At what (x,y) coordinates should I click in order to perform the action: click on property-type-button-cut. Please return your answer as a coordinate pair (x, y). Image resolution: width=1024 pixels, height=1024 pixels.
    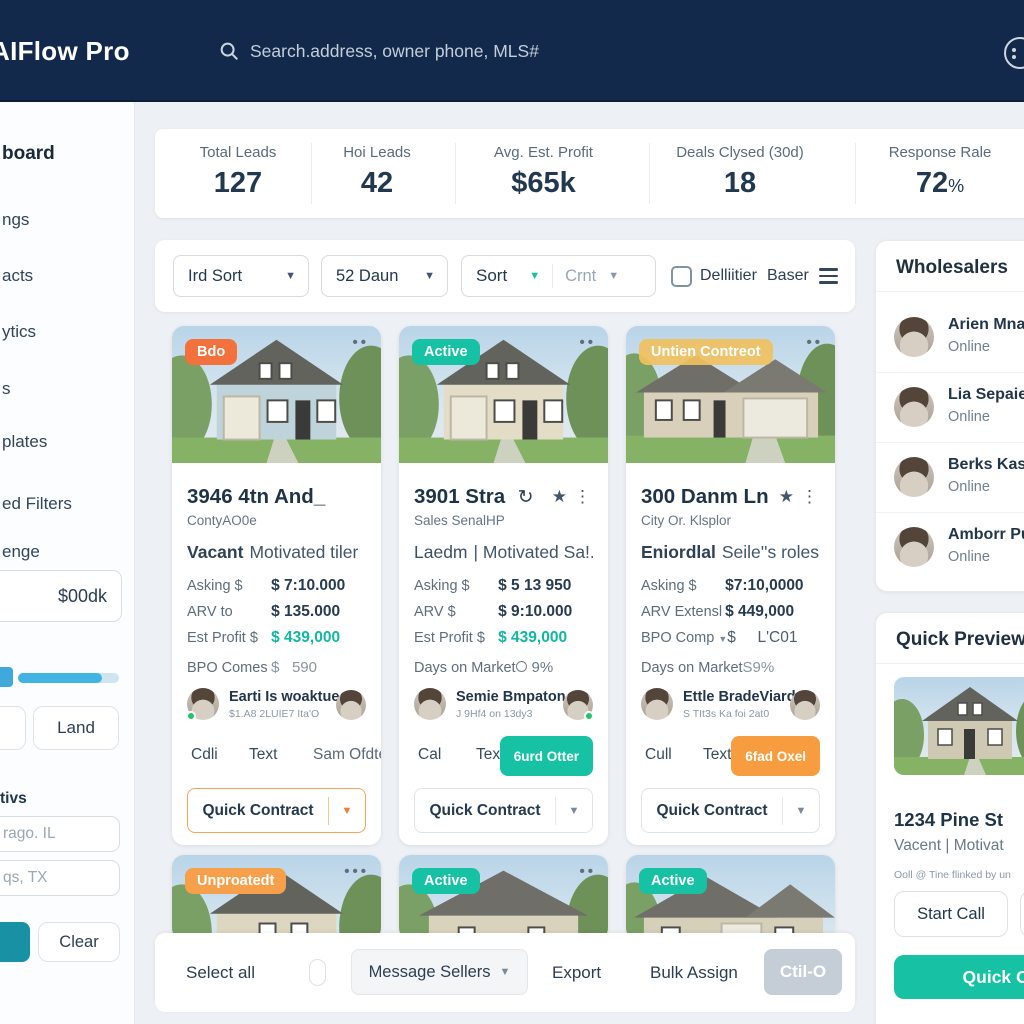
    Looking at the image, I should click on (13, 728).